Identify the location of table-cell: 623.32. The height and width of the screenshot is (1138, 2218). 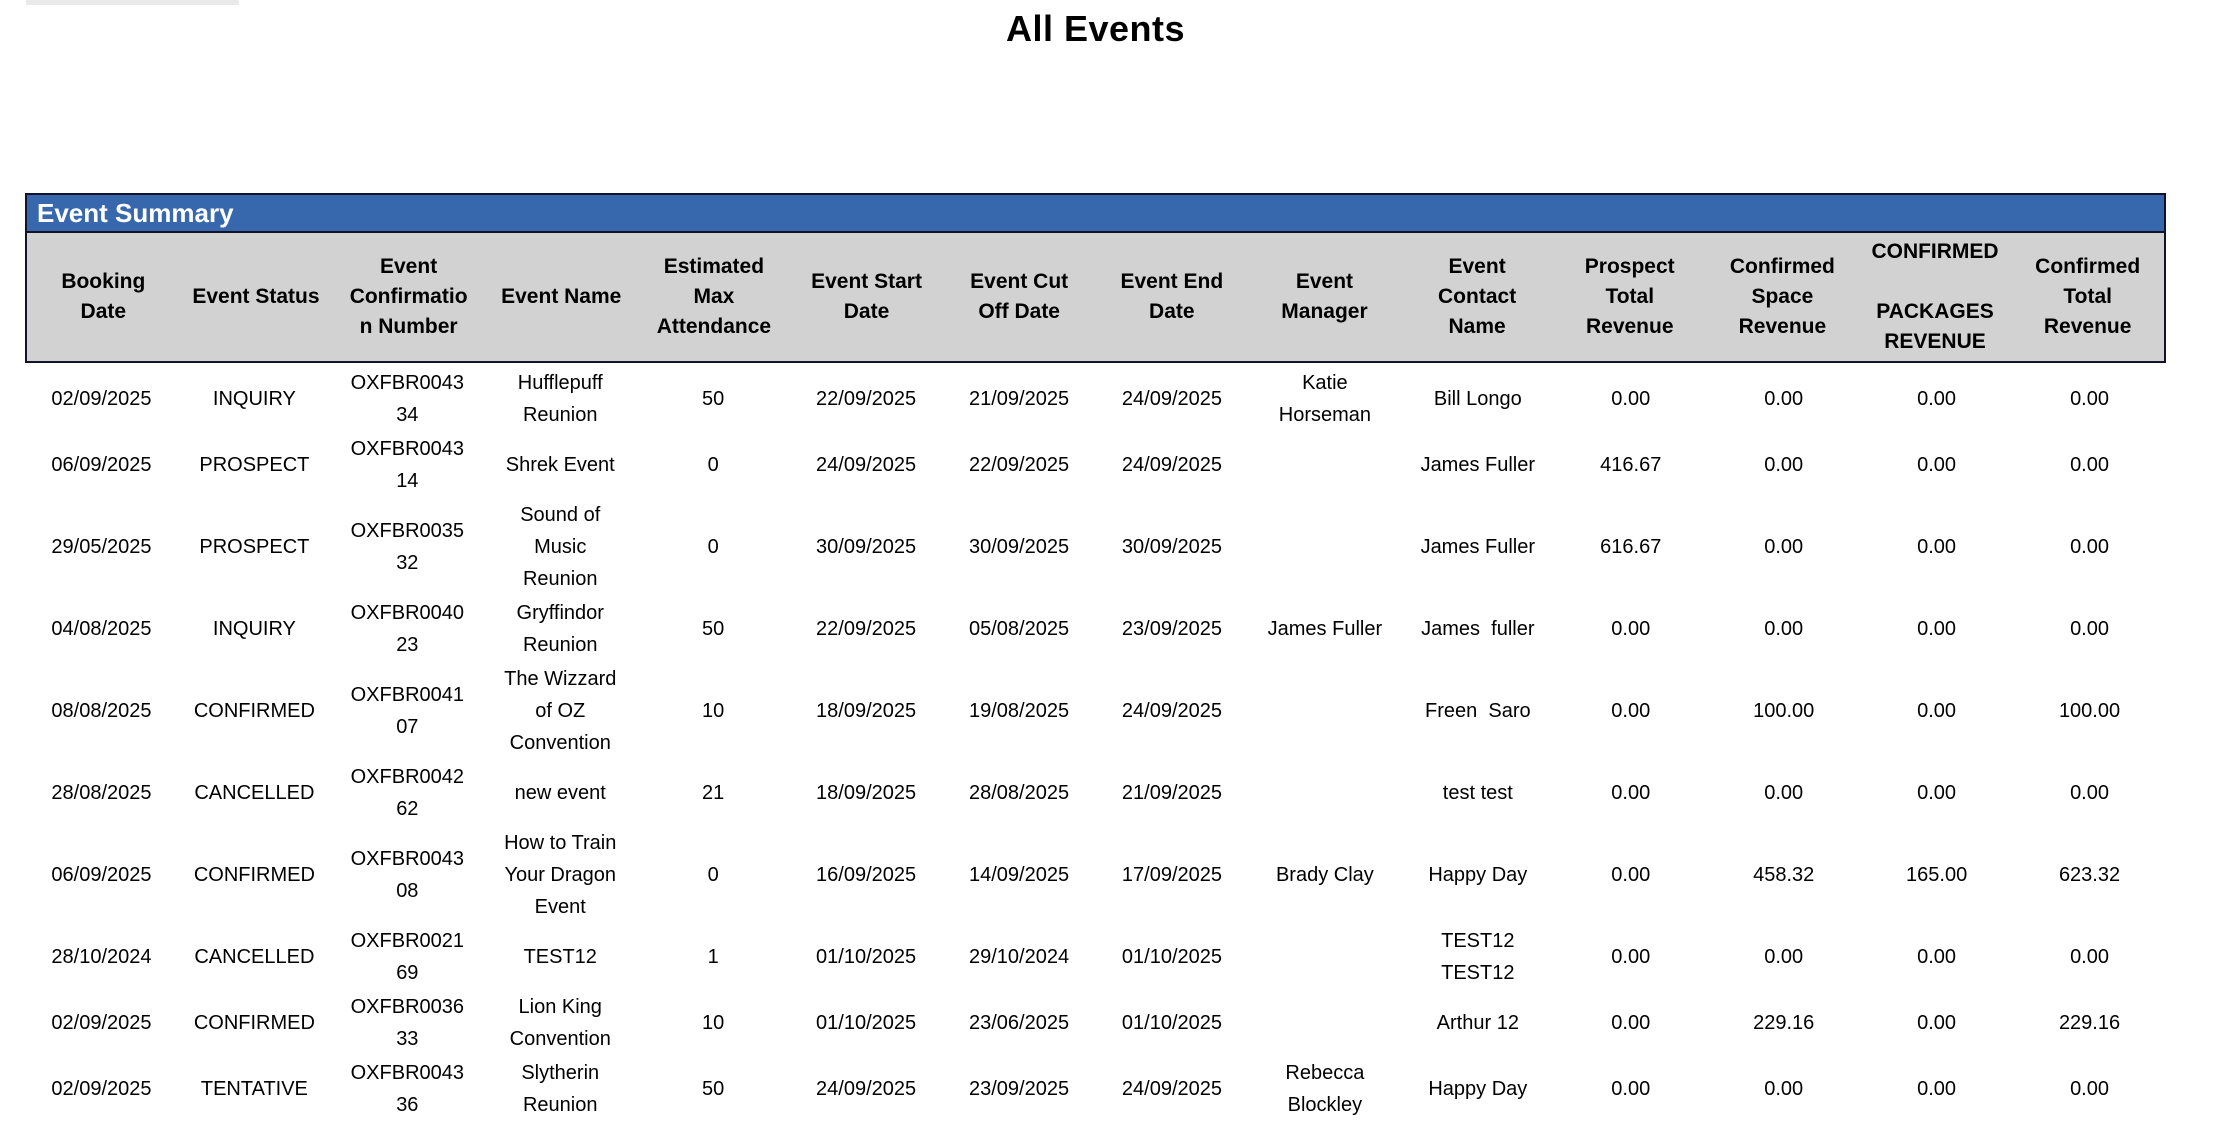
(2089, 875).